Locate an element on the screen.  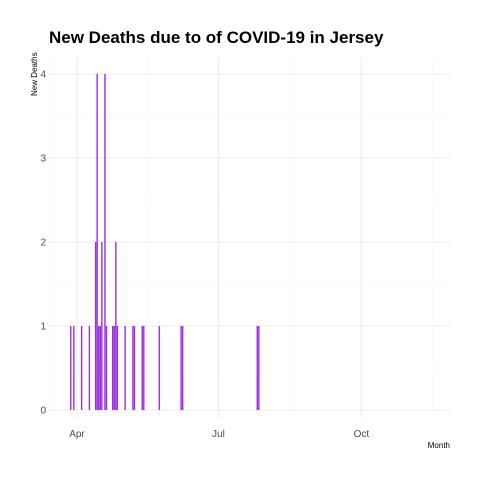
y-axis-label: New Deaths is located at coordinates (34, 74).